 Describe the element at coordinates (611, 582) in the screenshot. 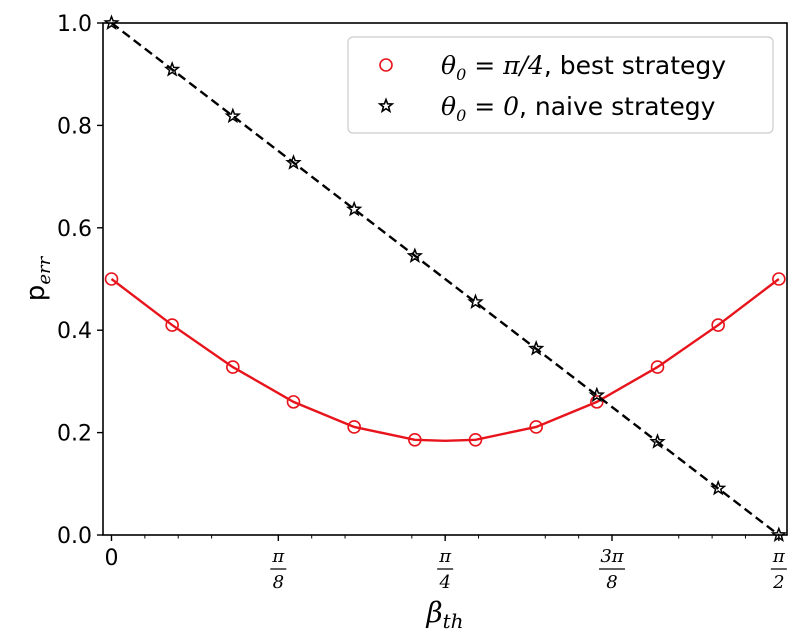

I see `x-tick-label-3-denominator: 8` at that location.